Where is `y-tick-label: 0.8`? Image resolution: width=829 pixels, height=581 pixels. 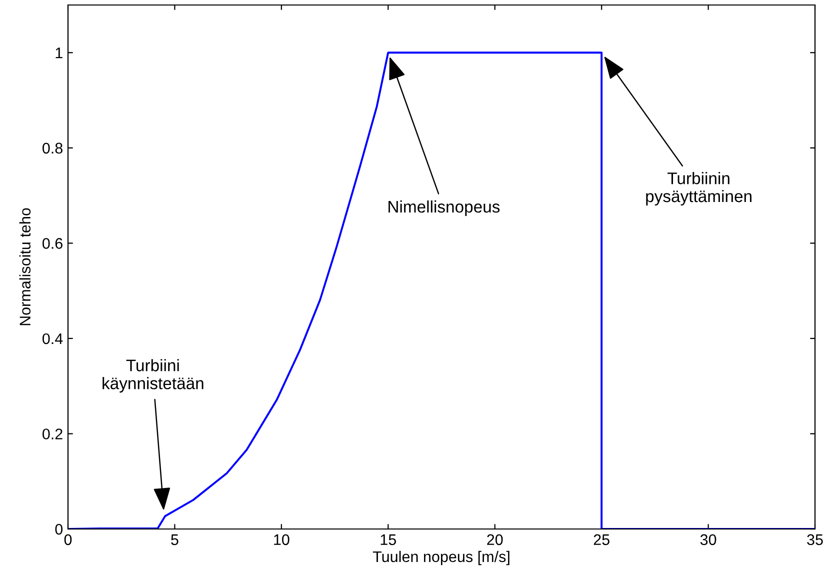 y-tick-label: 0.8 is located at coordinates (52, 148).